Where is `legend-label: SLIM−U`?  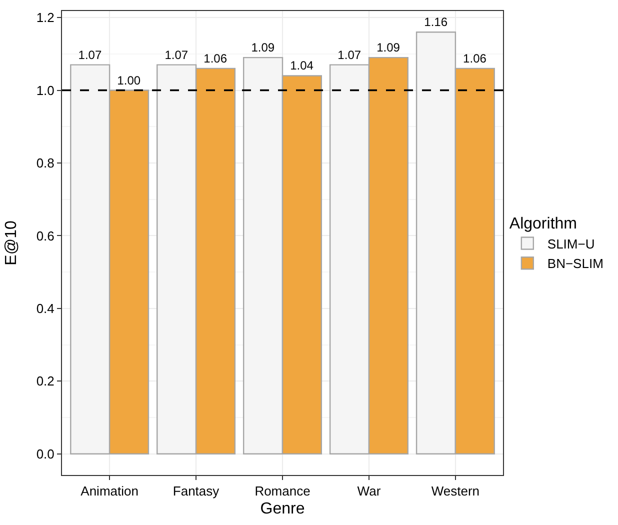
legend-label: SLIM−U is located at coordinates (571, 244).